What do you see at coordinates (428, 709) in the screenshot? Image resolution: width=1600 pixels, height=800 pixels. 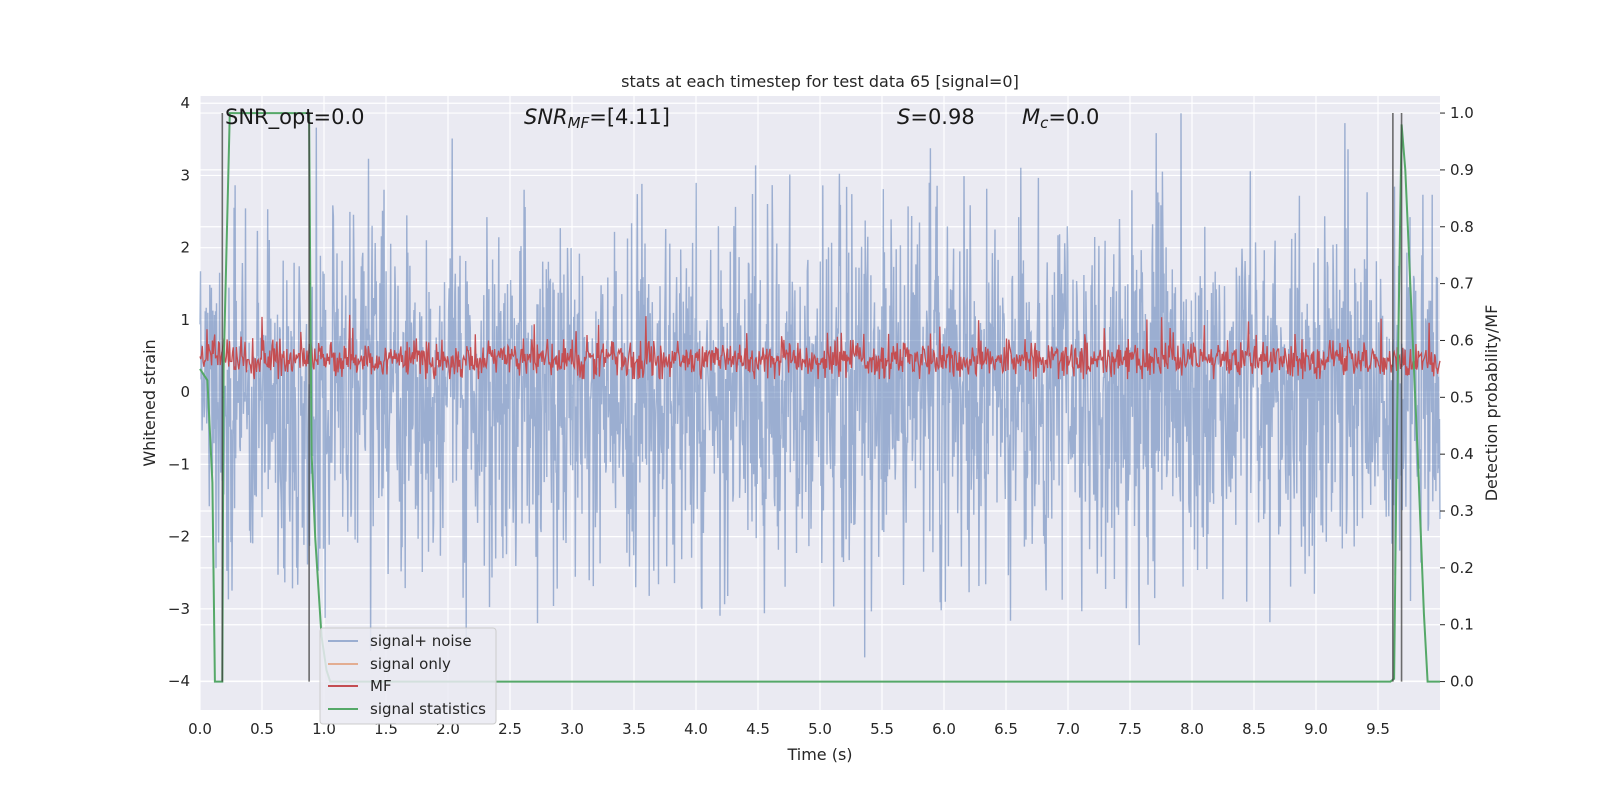 I see `legend-entry-signal-statistics: signal statistics` at bounding box center [428, 709].